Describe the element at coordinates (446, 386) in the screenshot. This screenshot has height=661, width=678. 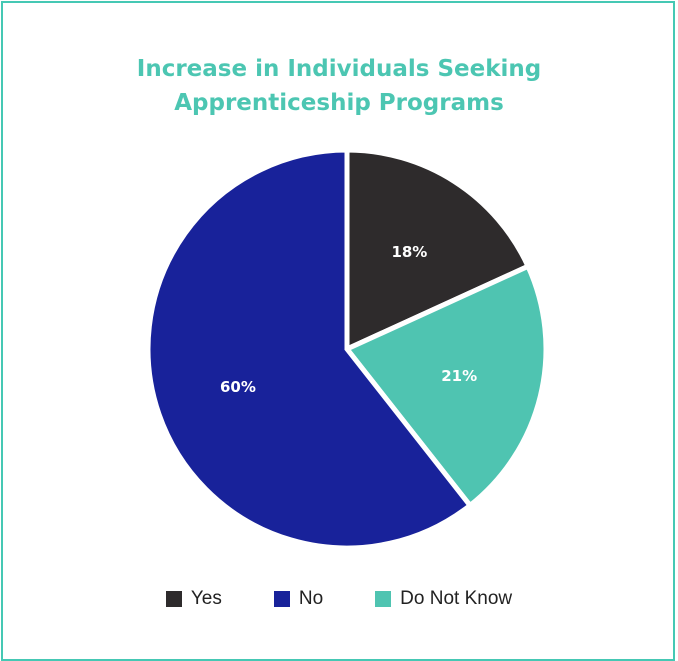
I see `pie-slice-do-not-know` at that location.